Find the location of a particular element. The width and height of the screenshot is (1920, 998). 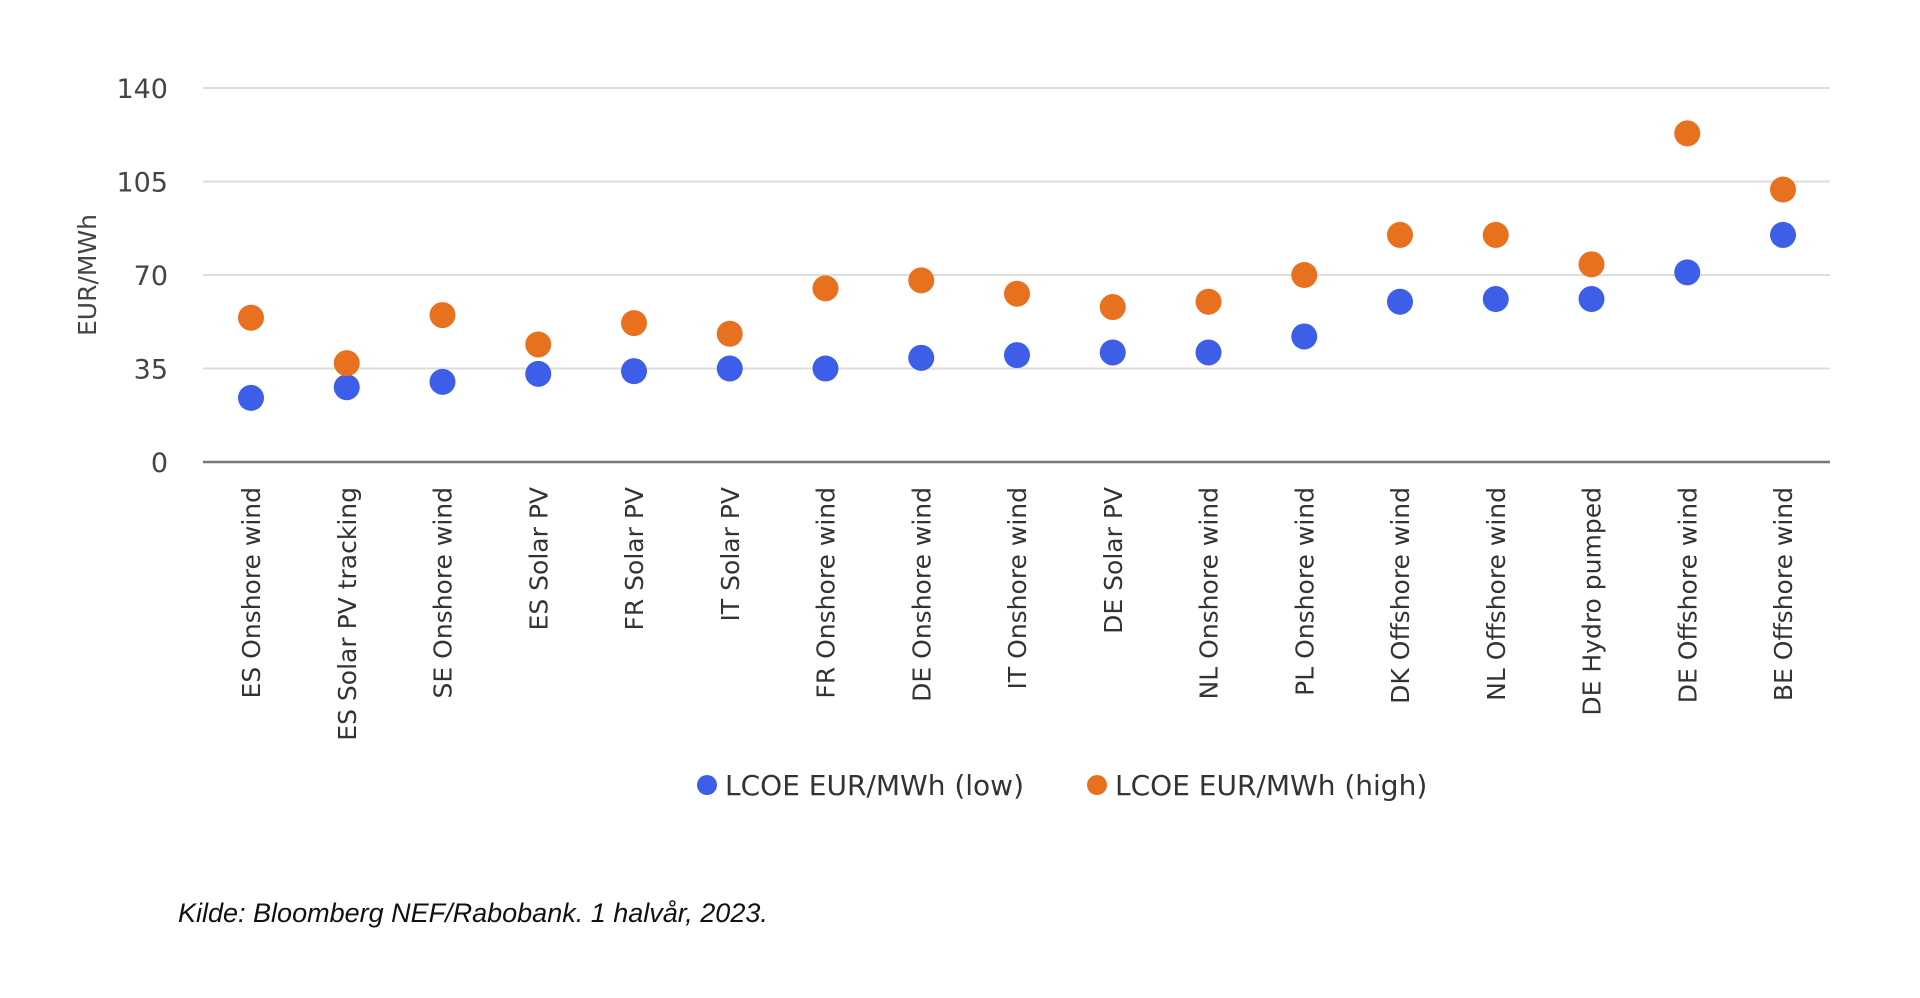

y-tick-label: 140 is located at coordinates (142, 89).